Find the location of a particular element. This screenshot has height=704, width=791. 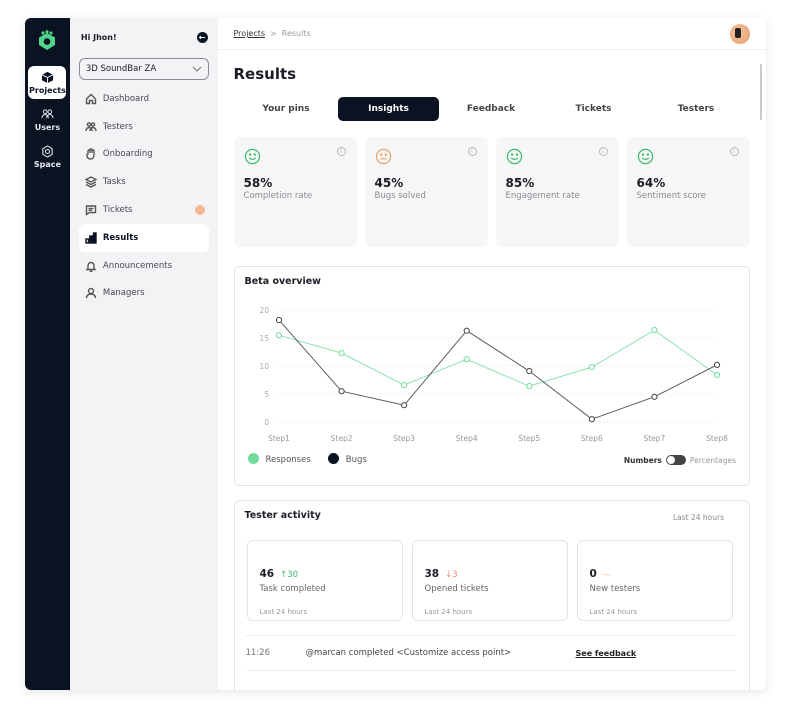

stat-card-completion: i 58% Completion rate is located at coordinates (295, 192).